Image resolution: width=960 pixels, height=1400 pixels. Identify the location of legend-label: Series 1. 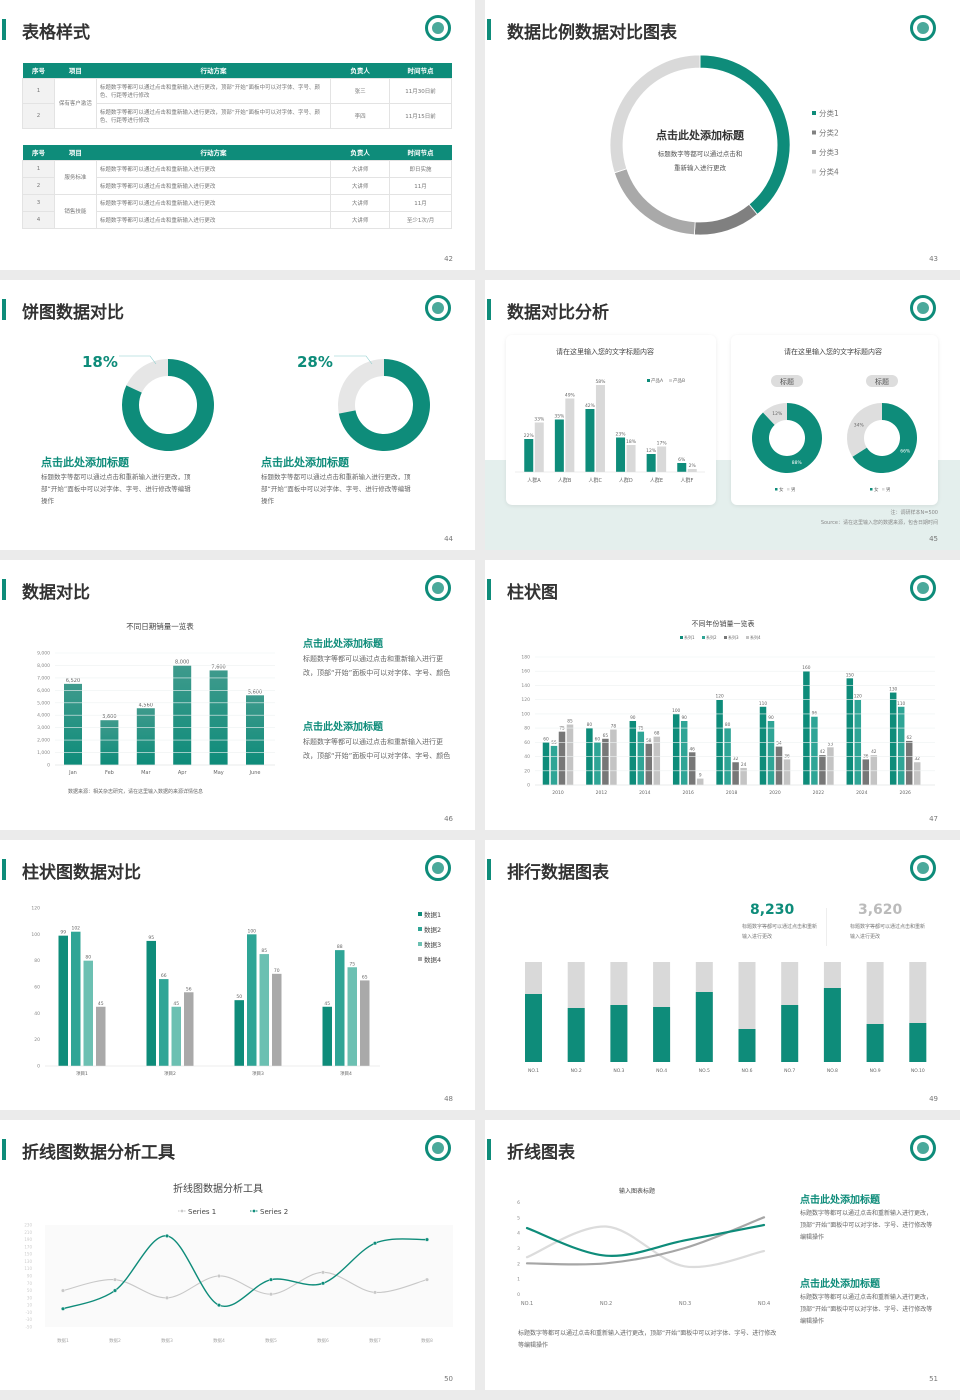
(202, 1212).